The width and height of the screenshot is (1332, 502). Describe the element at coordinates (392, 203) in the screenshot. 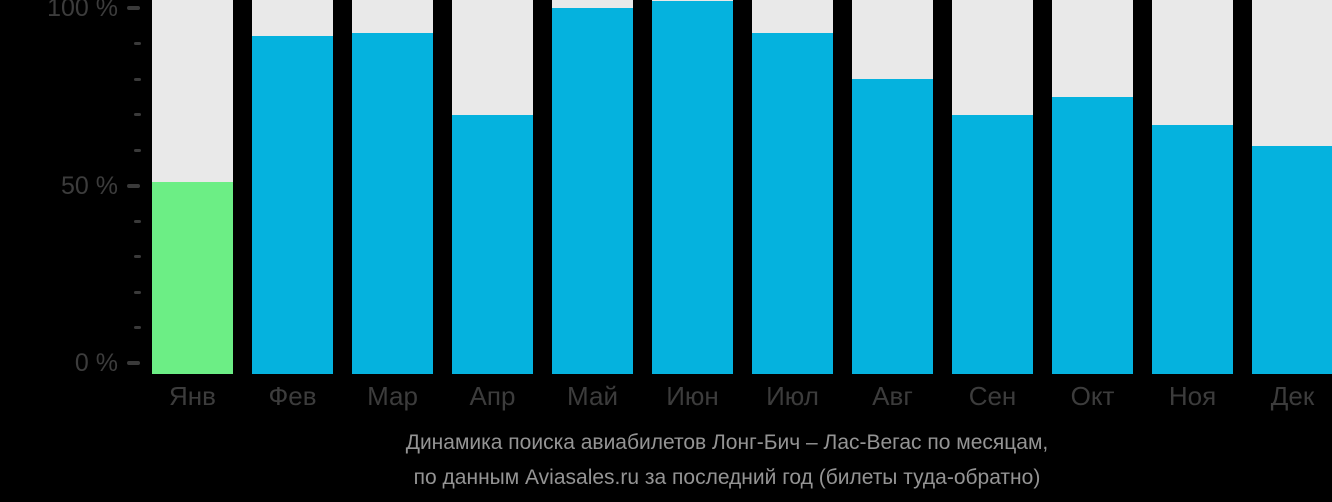

I see `bar-3-Мар` at that location.